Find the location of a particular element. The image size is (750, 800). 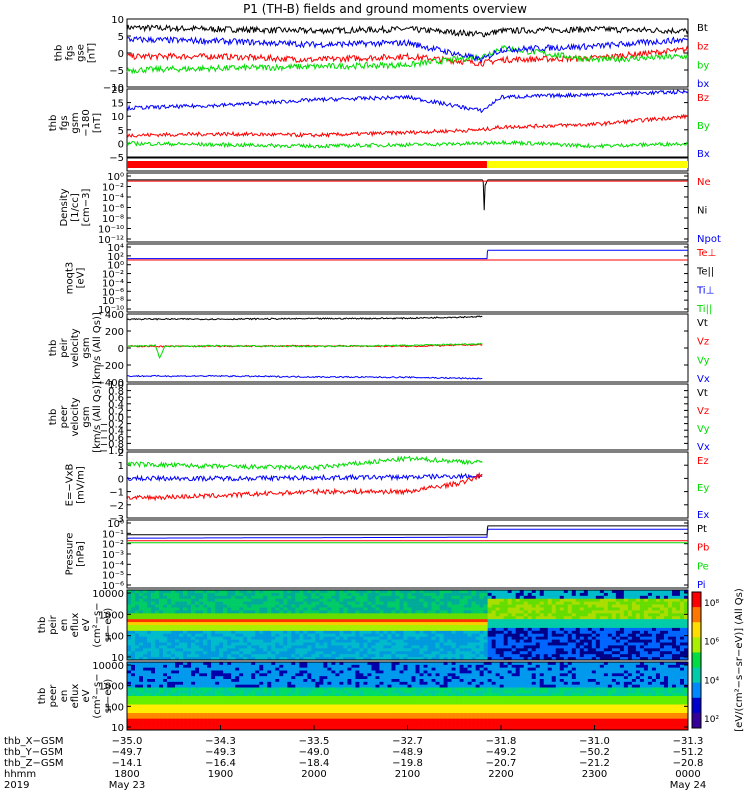

y-tick-label: 0.2 is located at coordinates (116, 411).